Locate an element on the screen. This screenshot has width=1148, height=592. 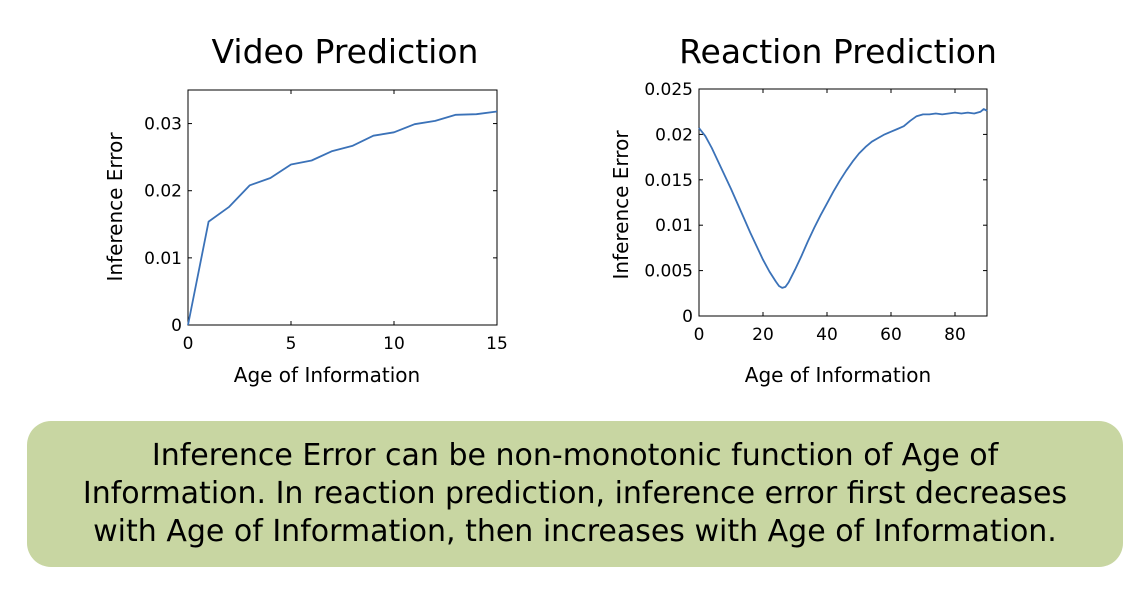
tick-group: 0 5 10 15 0 0.01 0.02 0.03 is located at coordinates (326, 222).